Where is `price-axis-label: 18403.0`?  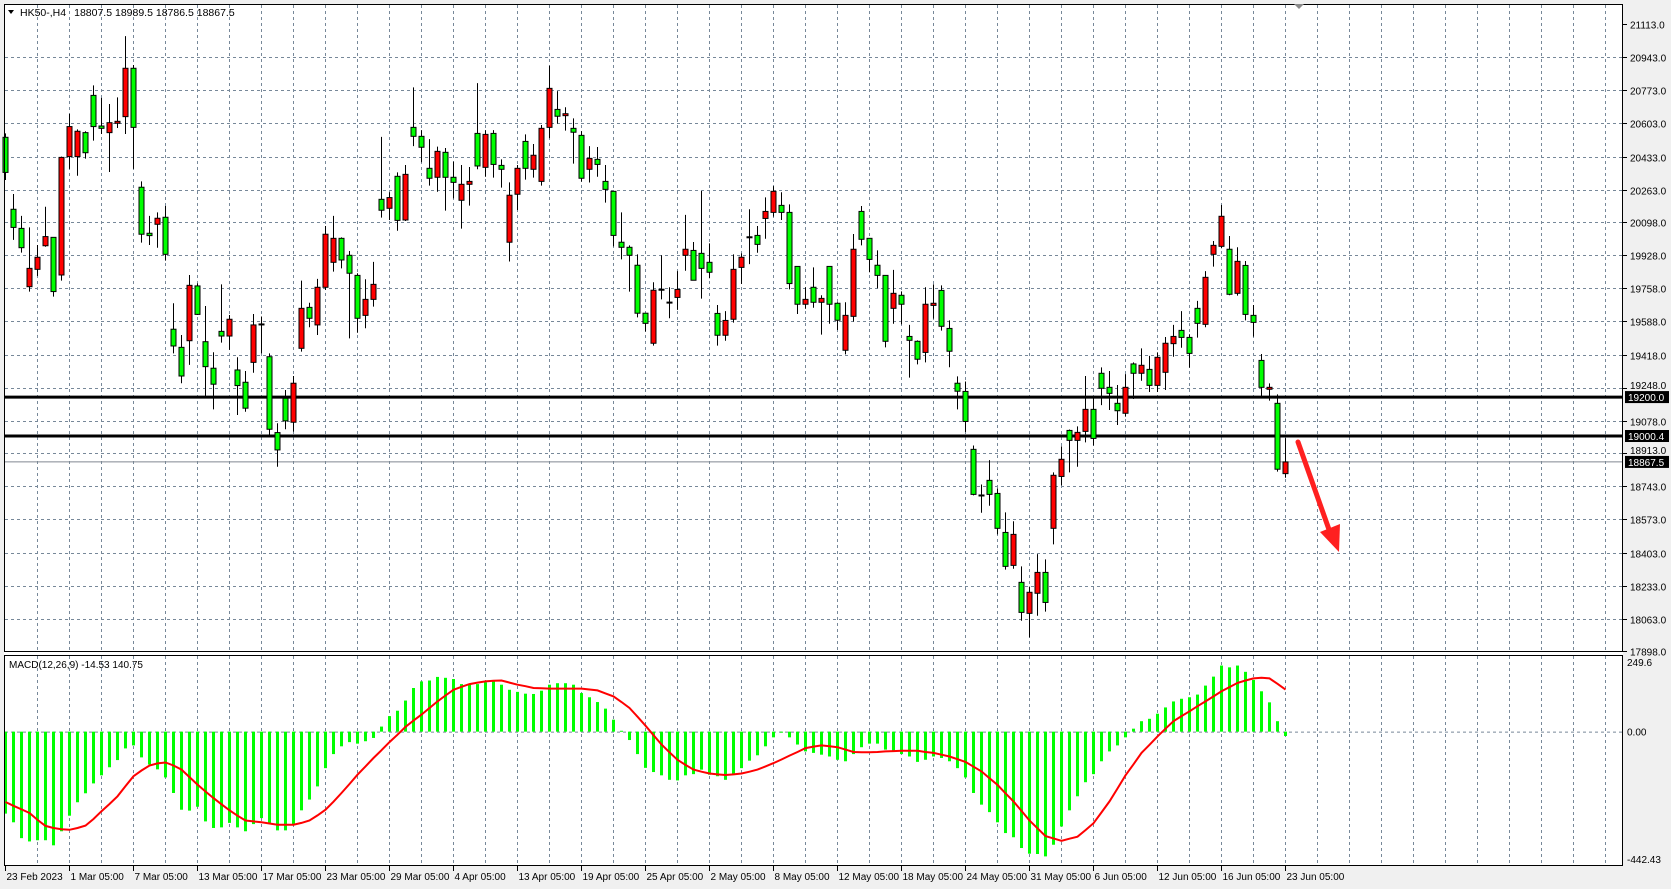 price-axis-label: 18403.0 is located at coordinates (1648, 555).